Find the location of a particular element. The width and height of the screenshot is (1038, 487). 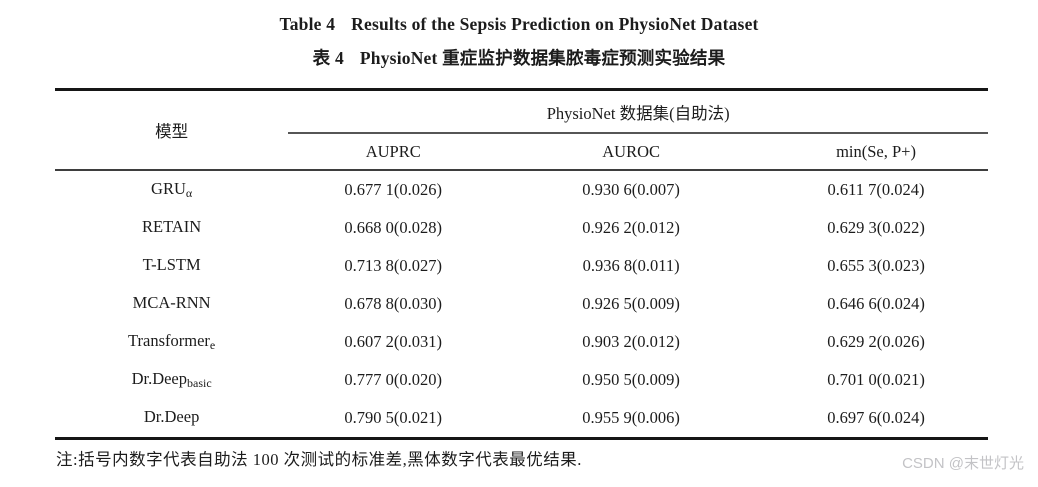

cell-auprc: 0.677 1(0.026) is located at coordinates (393, 189).